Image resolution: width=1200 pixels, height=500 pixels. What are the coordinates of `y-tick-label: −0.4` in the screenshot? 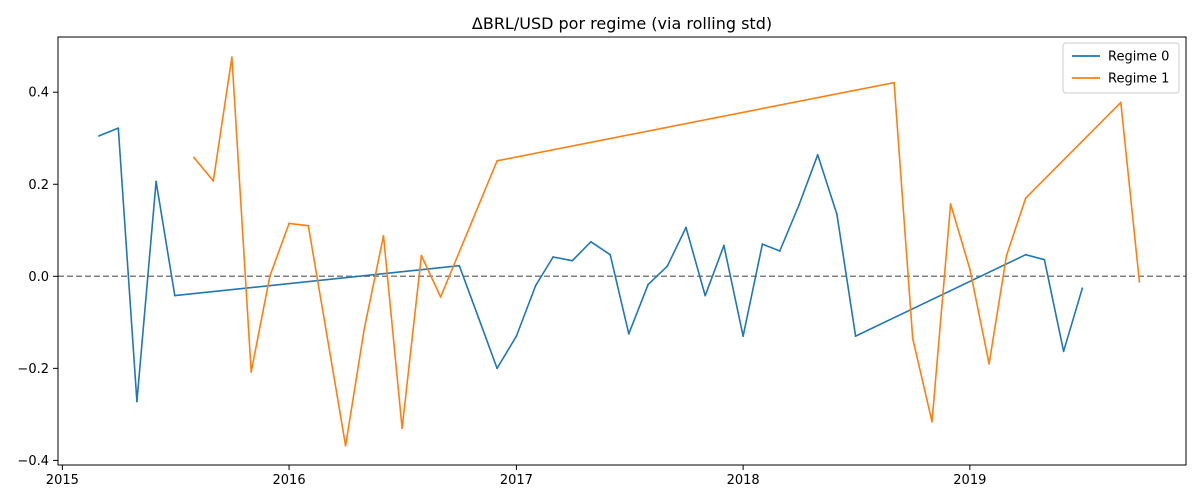 It's located at (33, 461).